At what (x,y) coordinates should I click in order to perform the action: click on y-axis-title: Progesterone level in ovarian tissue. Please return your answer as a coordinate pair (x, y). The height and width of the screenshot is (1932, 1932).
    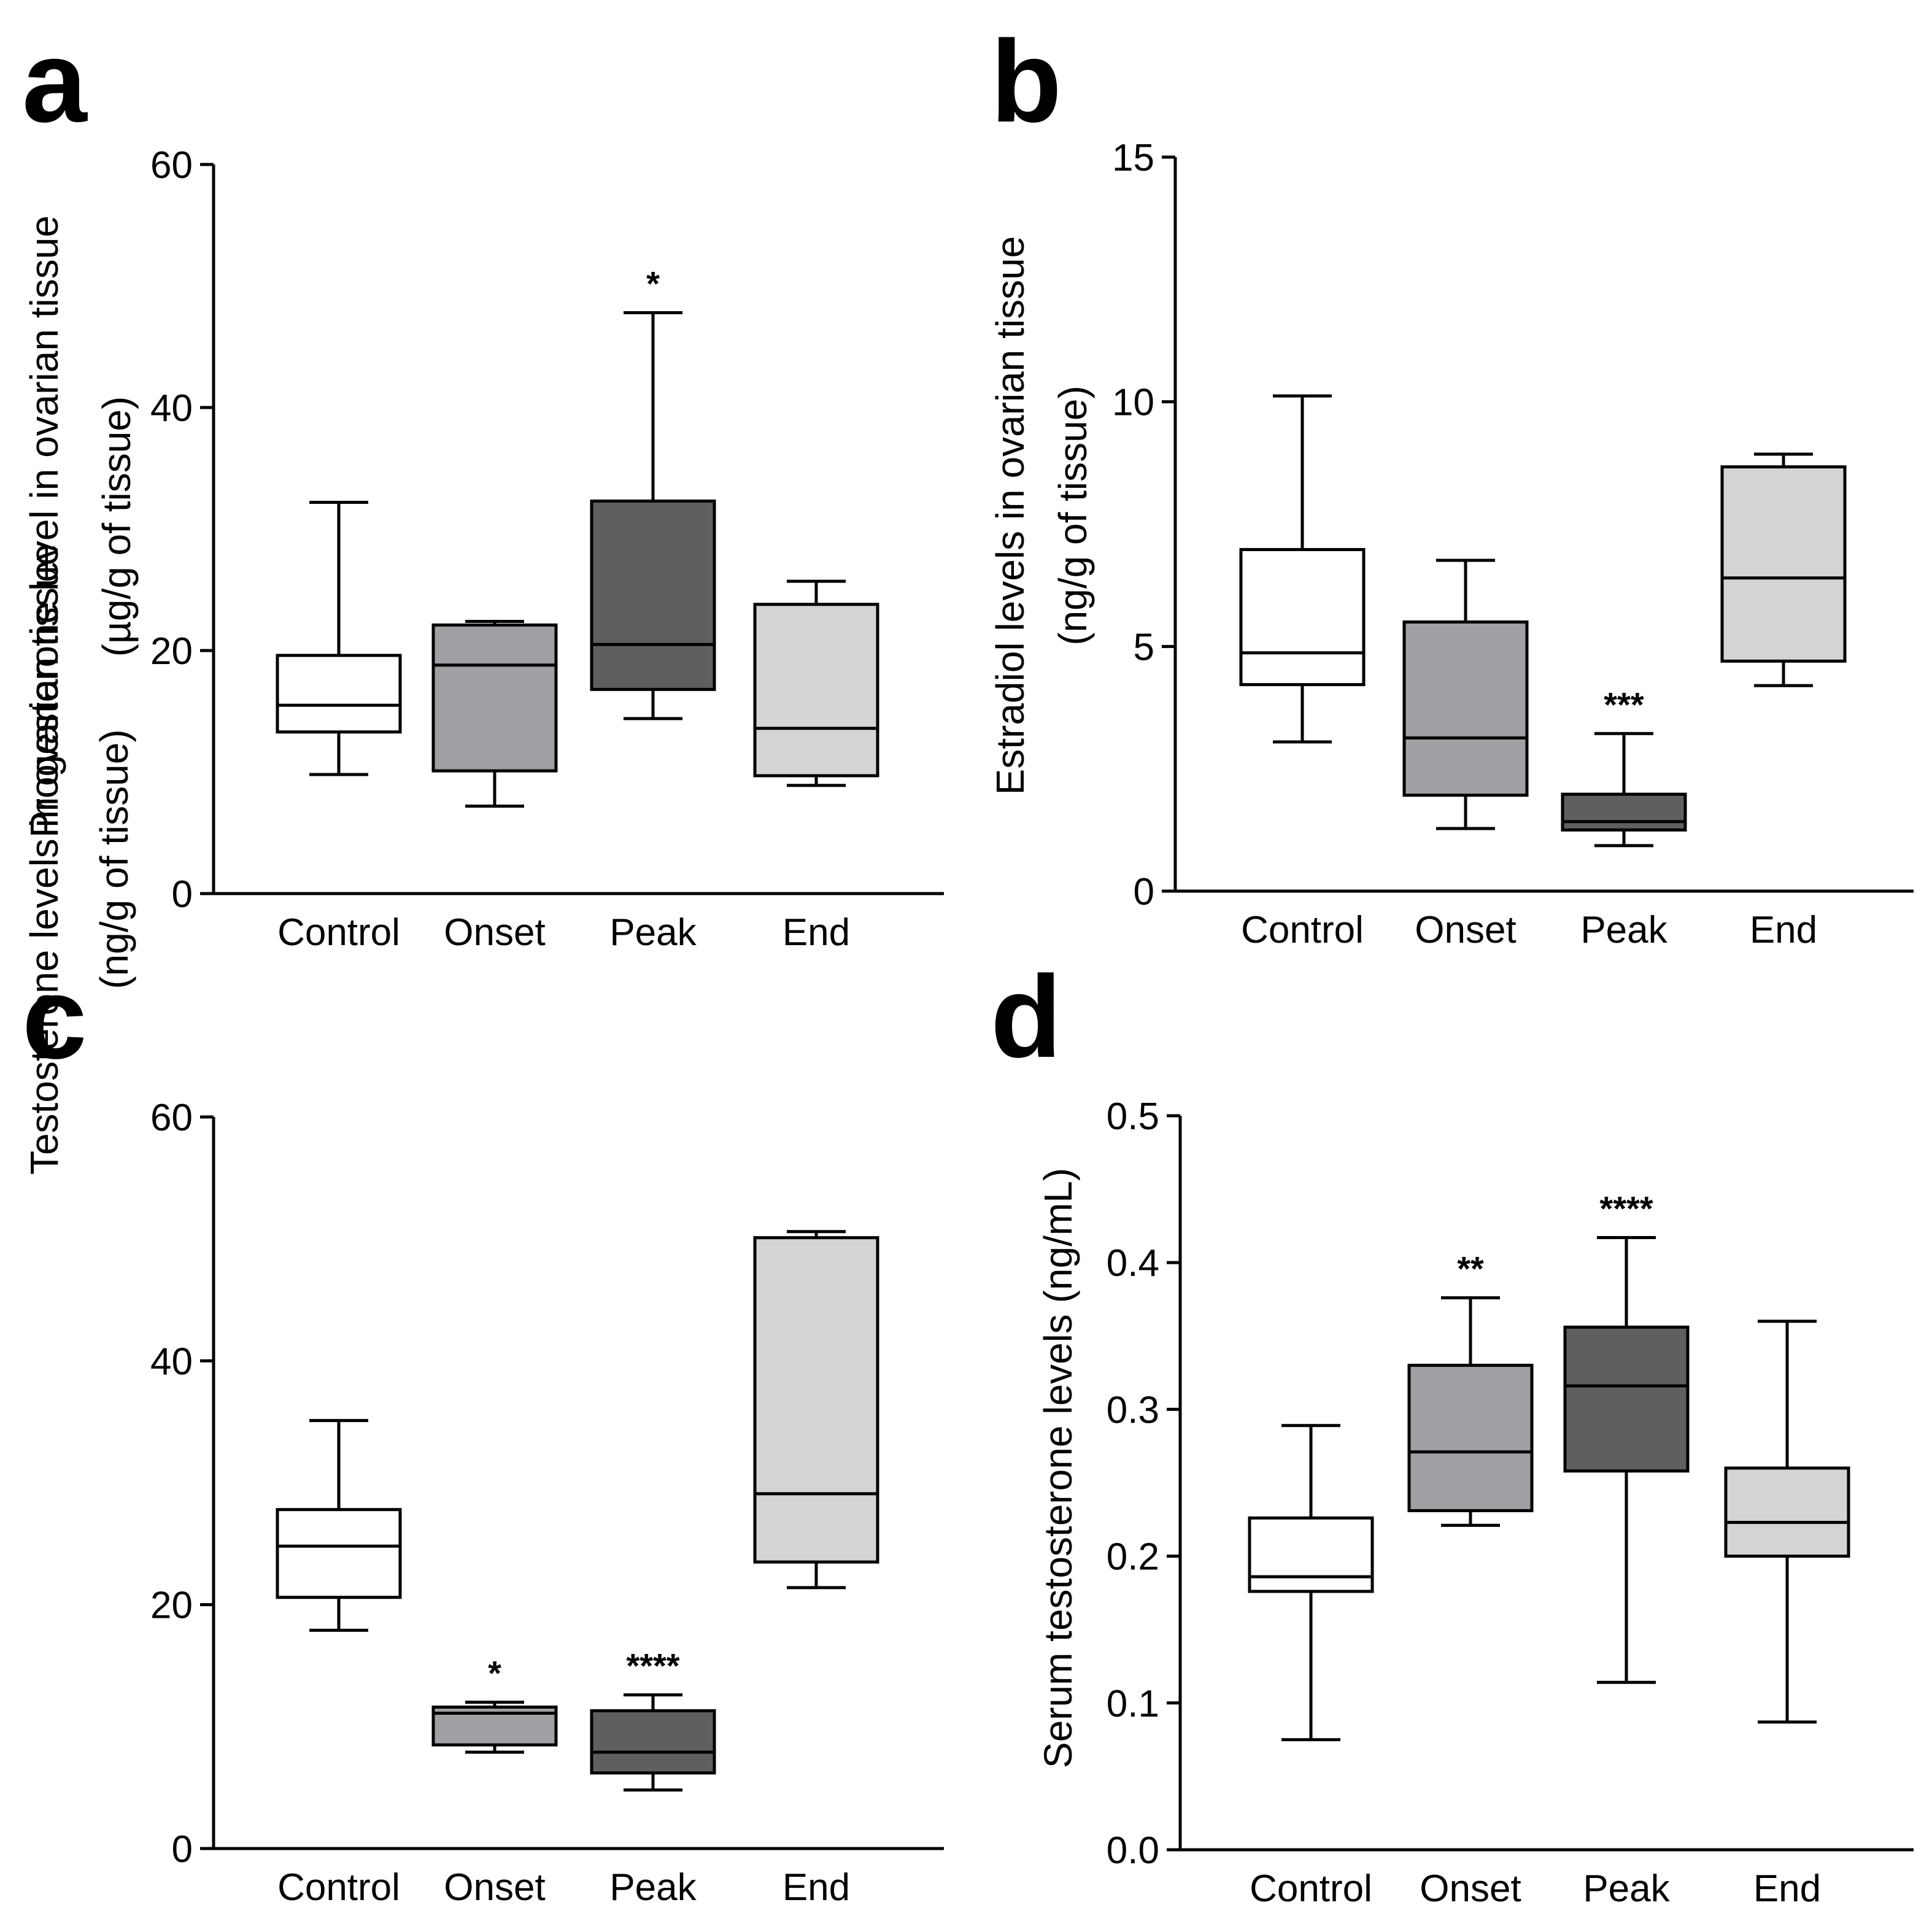
    Looking at the image, I should click on (44, 526).